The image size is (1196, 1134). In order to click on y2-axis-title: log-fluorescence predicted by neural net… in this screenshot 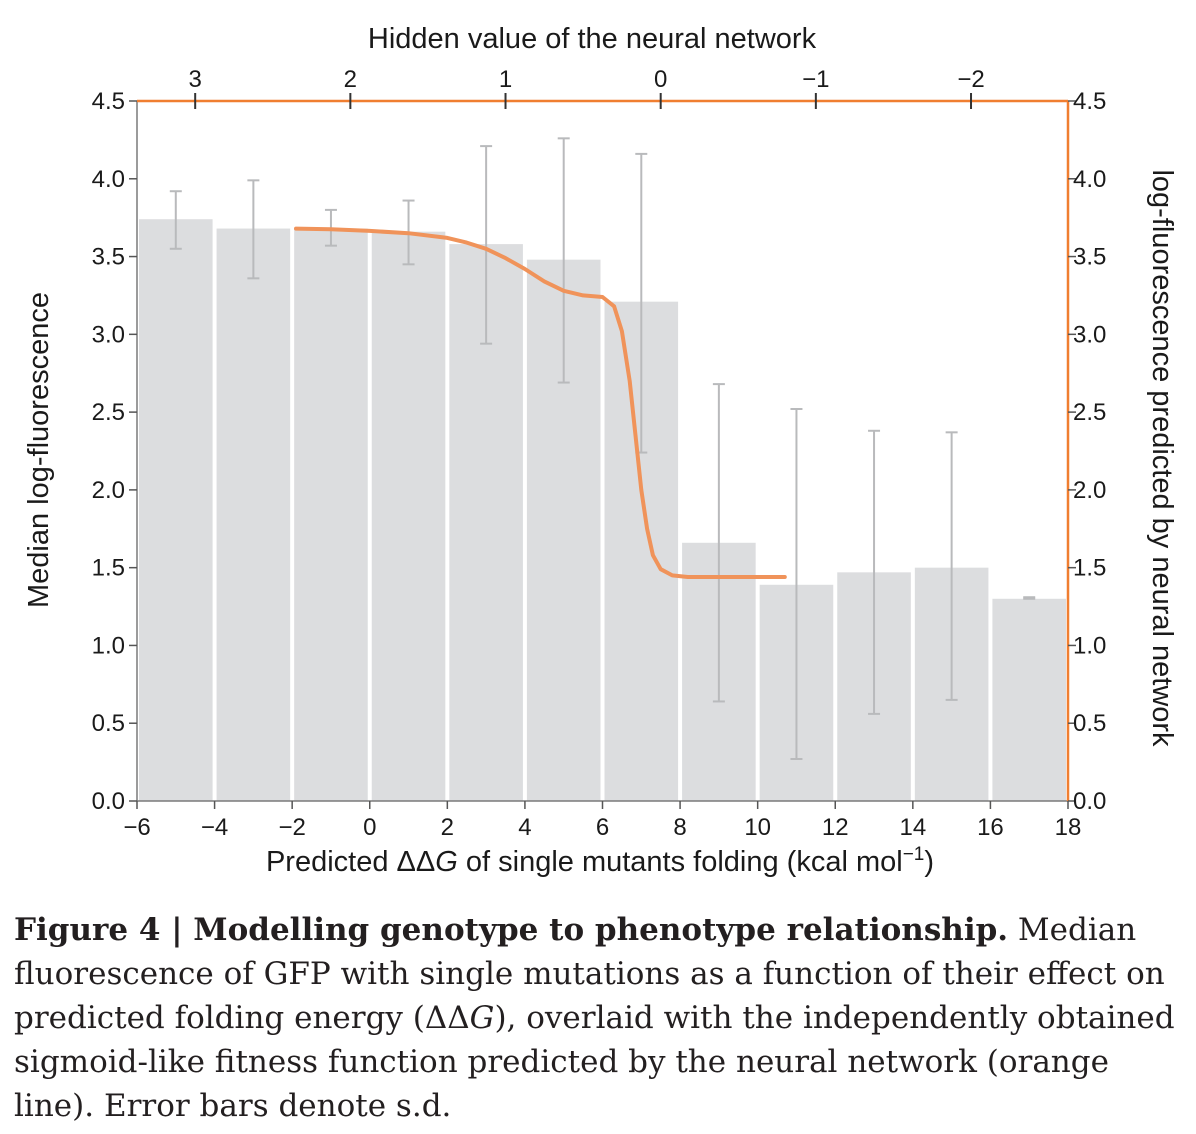, I will do `click(1162, 458)`.